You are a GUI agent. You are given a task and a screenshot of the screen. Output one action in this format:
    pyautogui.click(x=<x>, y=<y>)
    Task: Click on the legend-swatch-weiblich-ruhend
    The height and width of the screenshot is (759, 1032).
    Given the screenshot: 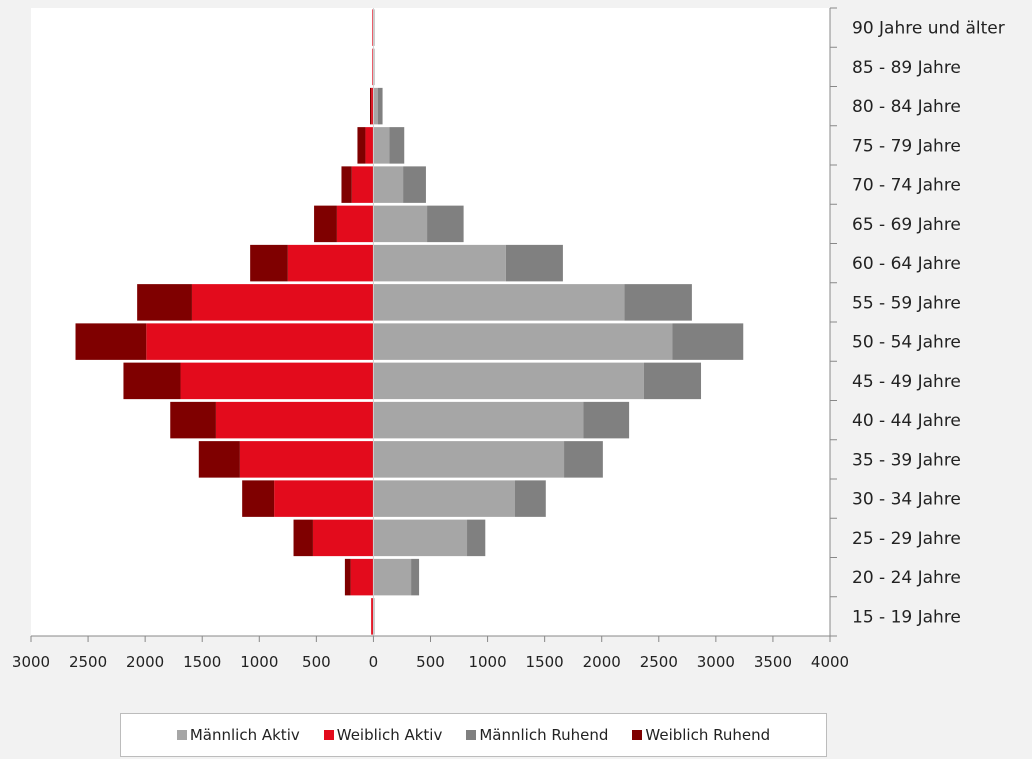 What is the action you would take?
    pyautogui.click(x=637, y=735)
    